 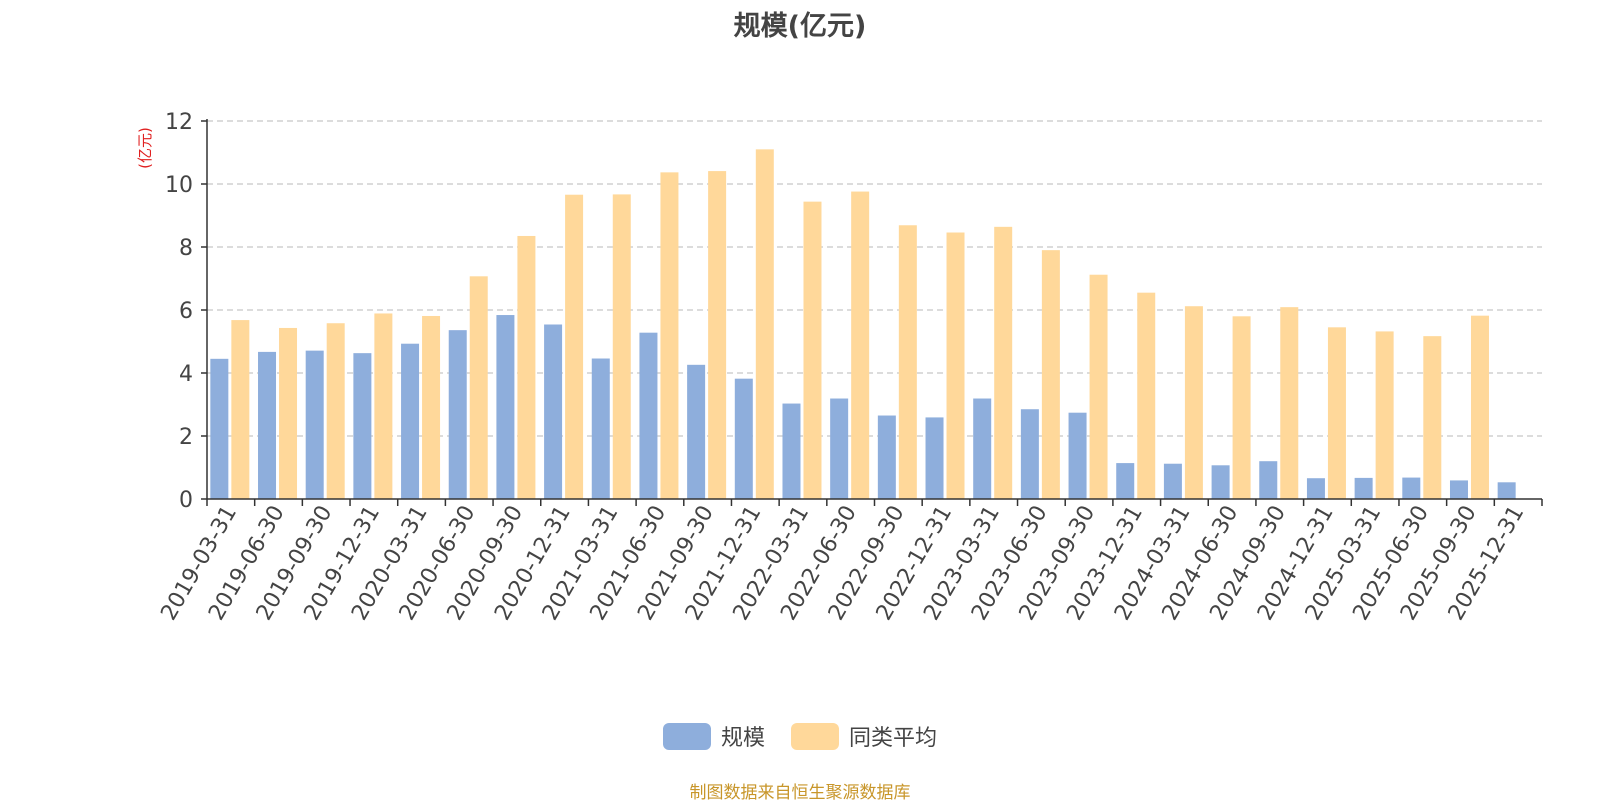 I want to click on legend: 规模 同类平均, so click(x=800, y=736).